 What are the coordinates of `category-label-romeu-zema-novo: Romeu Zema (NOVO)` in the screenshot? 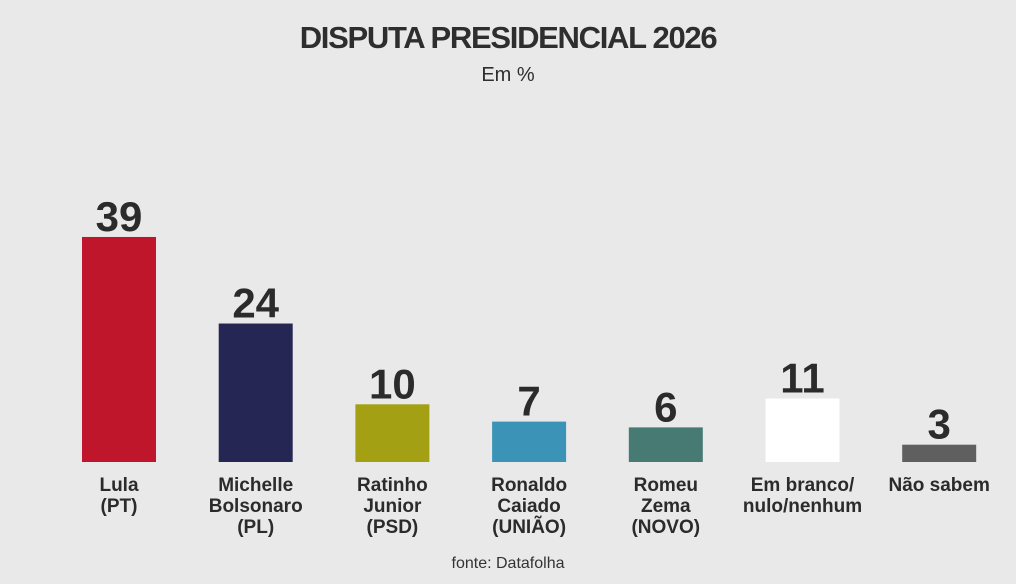 It's located at (665, 506).